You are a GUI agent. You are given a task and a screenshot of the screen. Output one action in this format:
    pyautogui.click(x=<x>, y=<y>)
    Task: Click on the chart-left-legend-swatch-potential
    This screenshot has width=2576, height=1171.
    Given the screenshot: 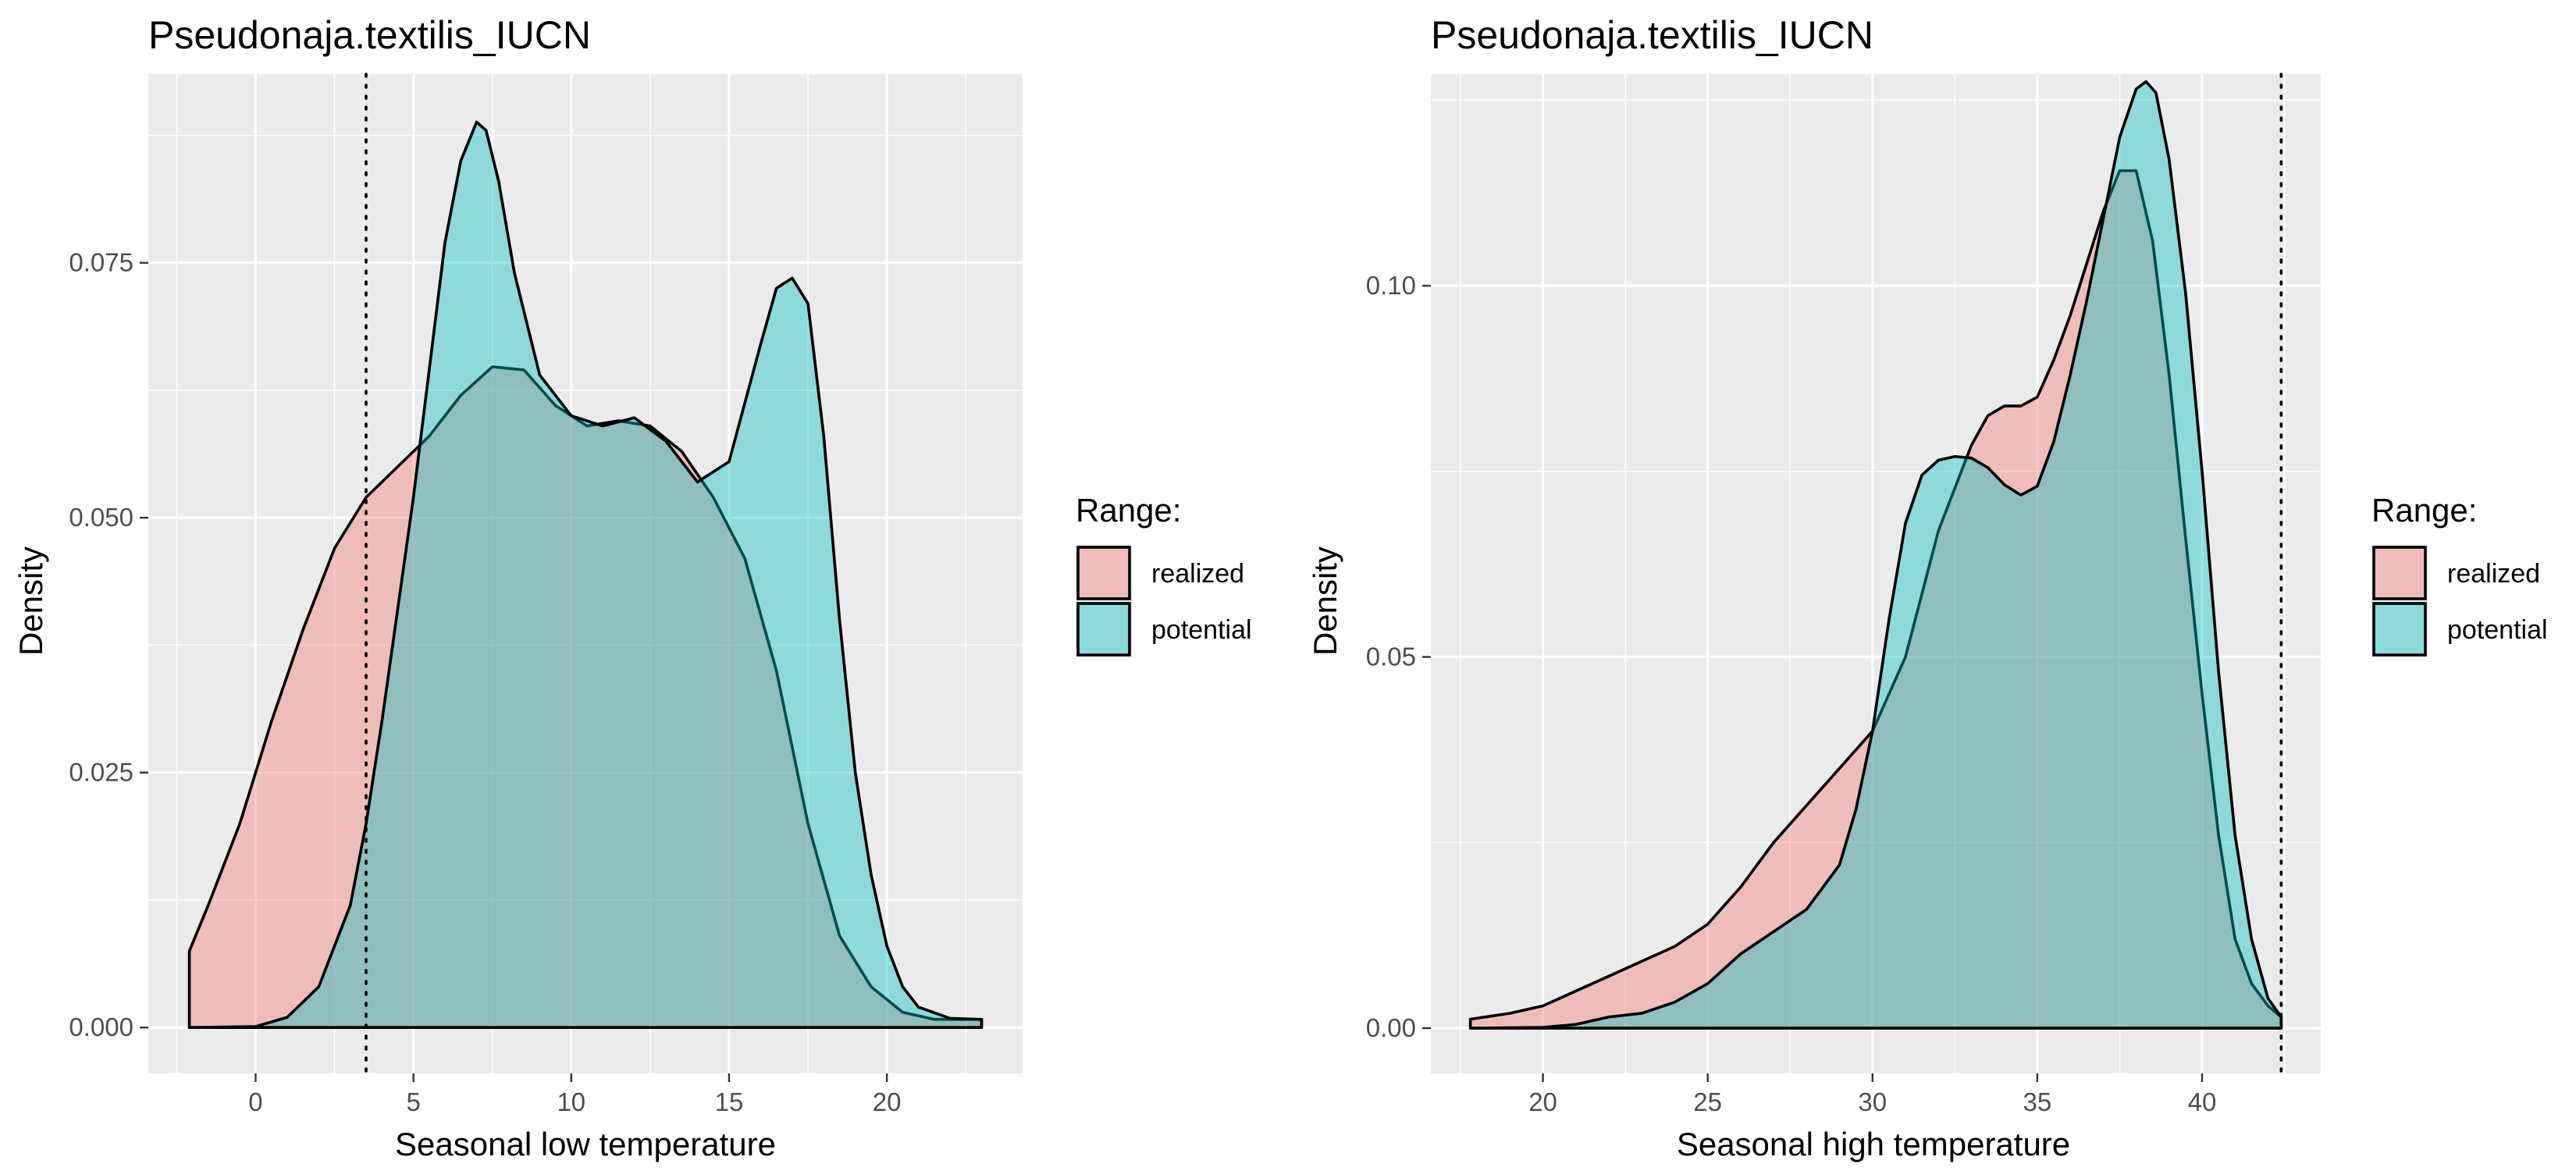 What is the action you would take?
    pyautogui.click(x=1103, y=629)
    